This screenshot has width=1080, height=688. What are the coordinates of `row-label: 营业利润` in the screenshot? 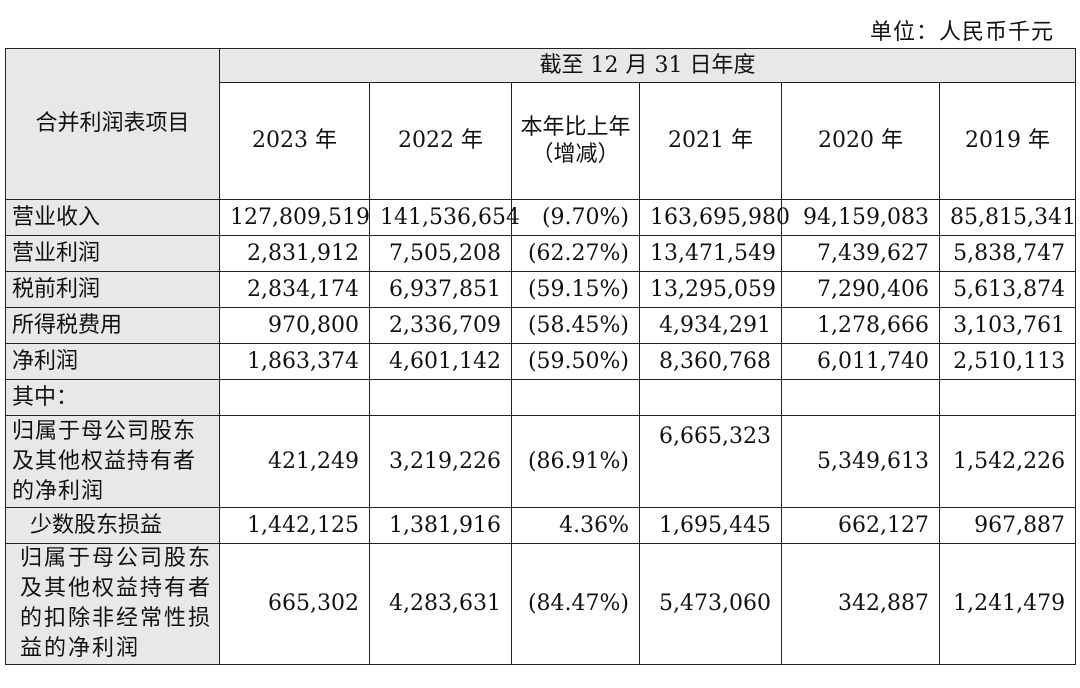 It's located at (113, 254).